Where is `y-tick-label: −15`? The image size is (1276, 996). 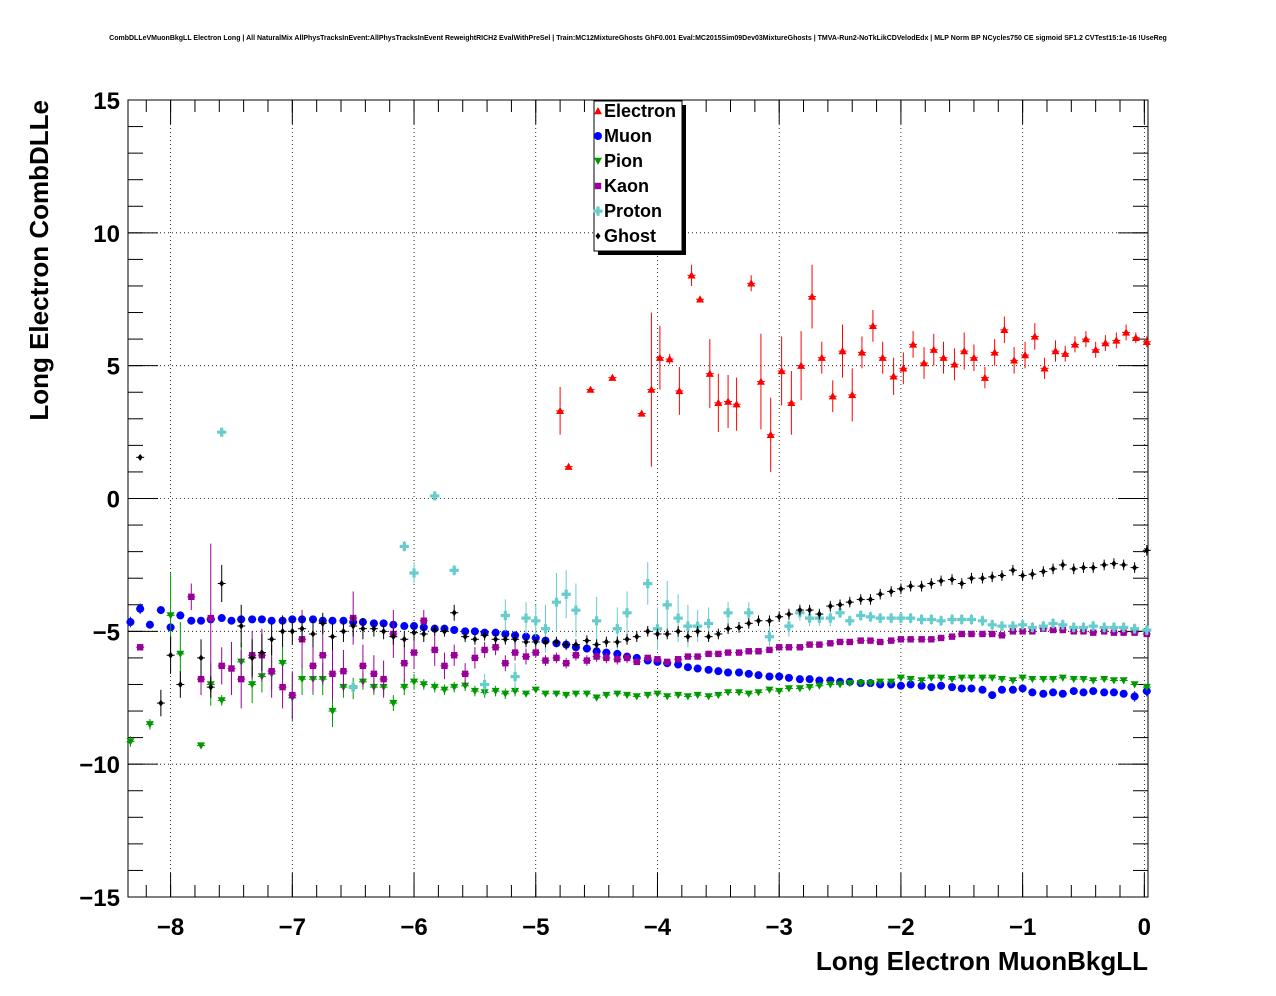
y-tick-label: −15 is located at coordinates (99, 898).